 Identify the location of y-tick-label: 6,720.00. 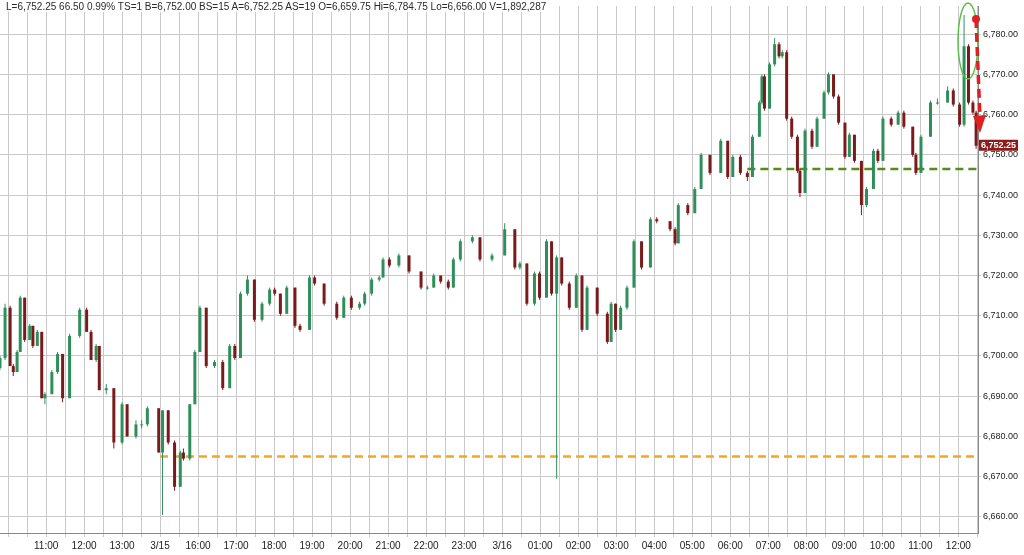
(1001, 275).